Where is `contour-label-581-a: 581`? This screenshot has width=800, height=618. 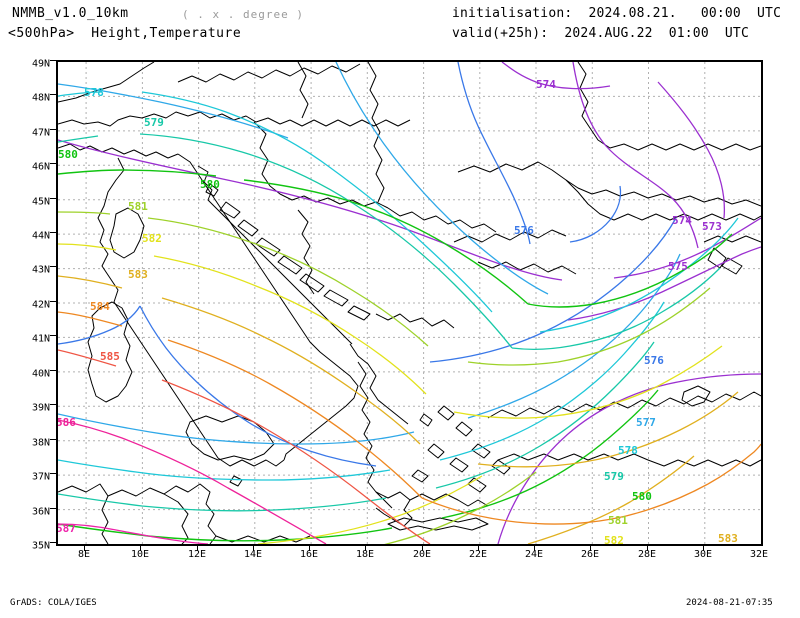 contour-label-581-a: 581 is located at coordinates (138, 206).